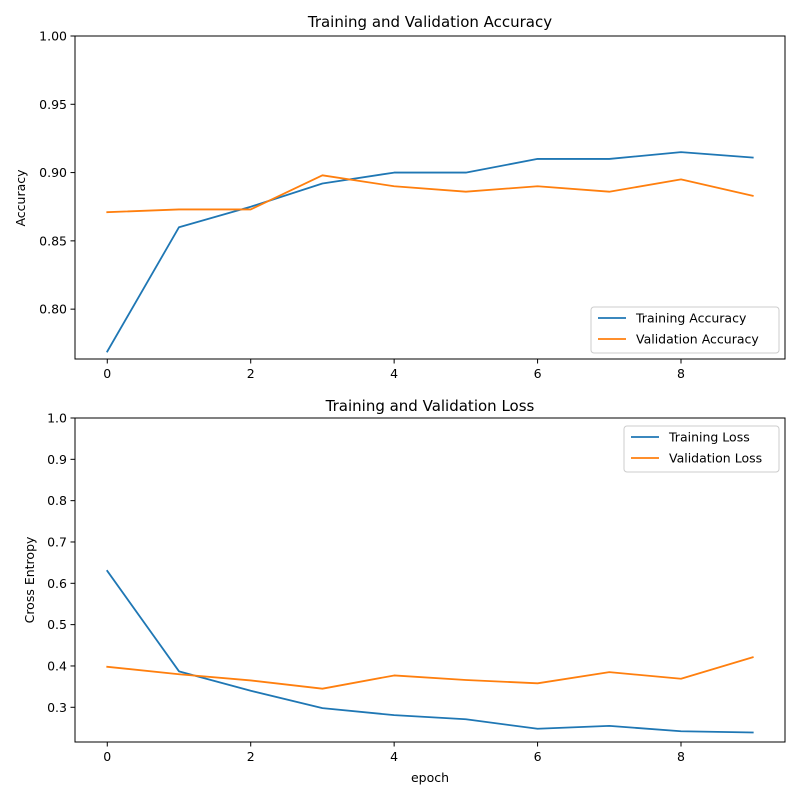  I want to click on chart-title: Training and Validation Loss, so click(430, 406).